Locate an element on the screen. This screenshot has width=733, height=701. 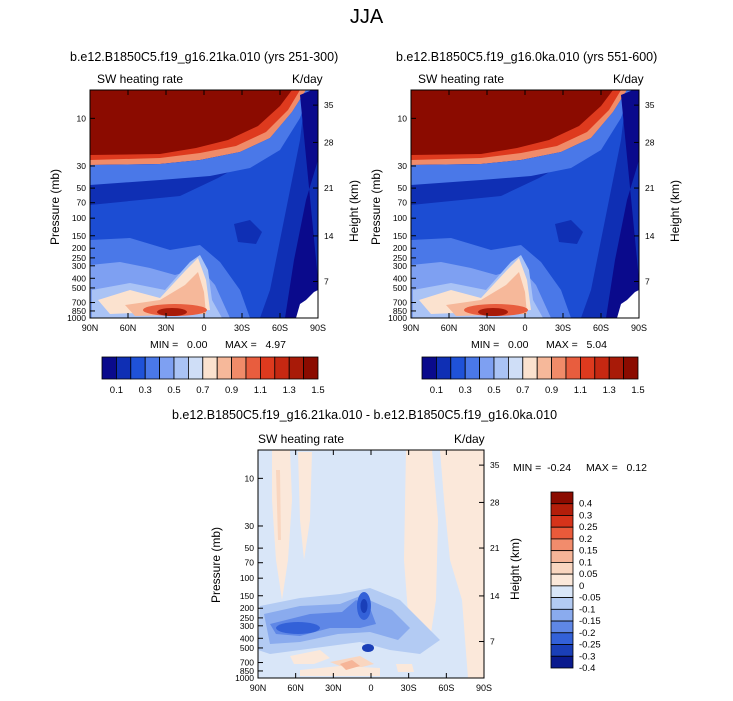
right-ptick-label: 50 is located at coordinates (403, 188).